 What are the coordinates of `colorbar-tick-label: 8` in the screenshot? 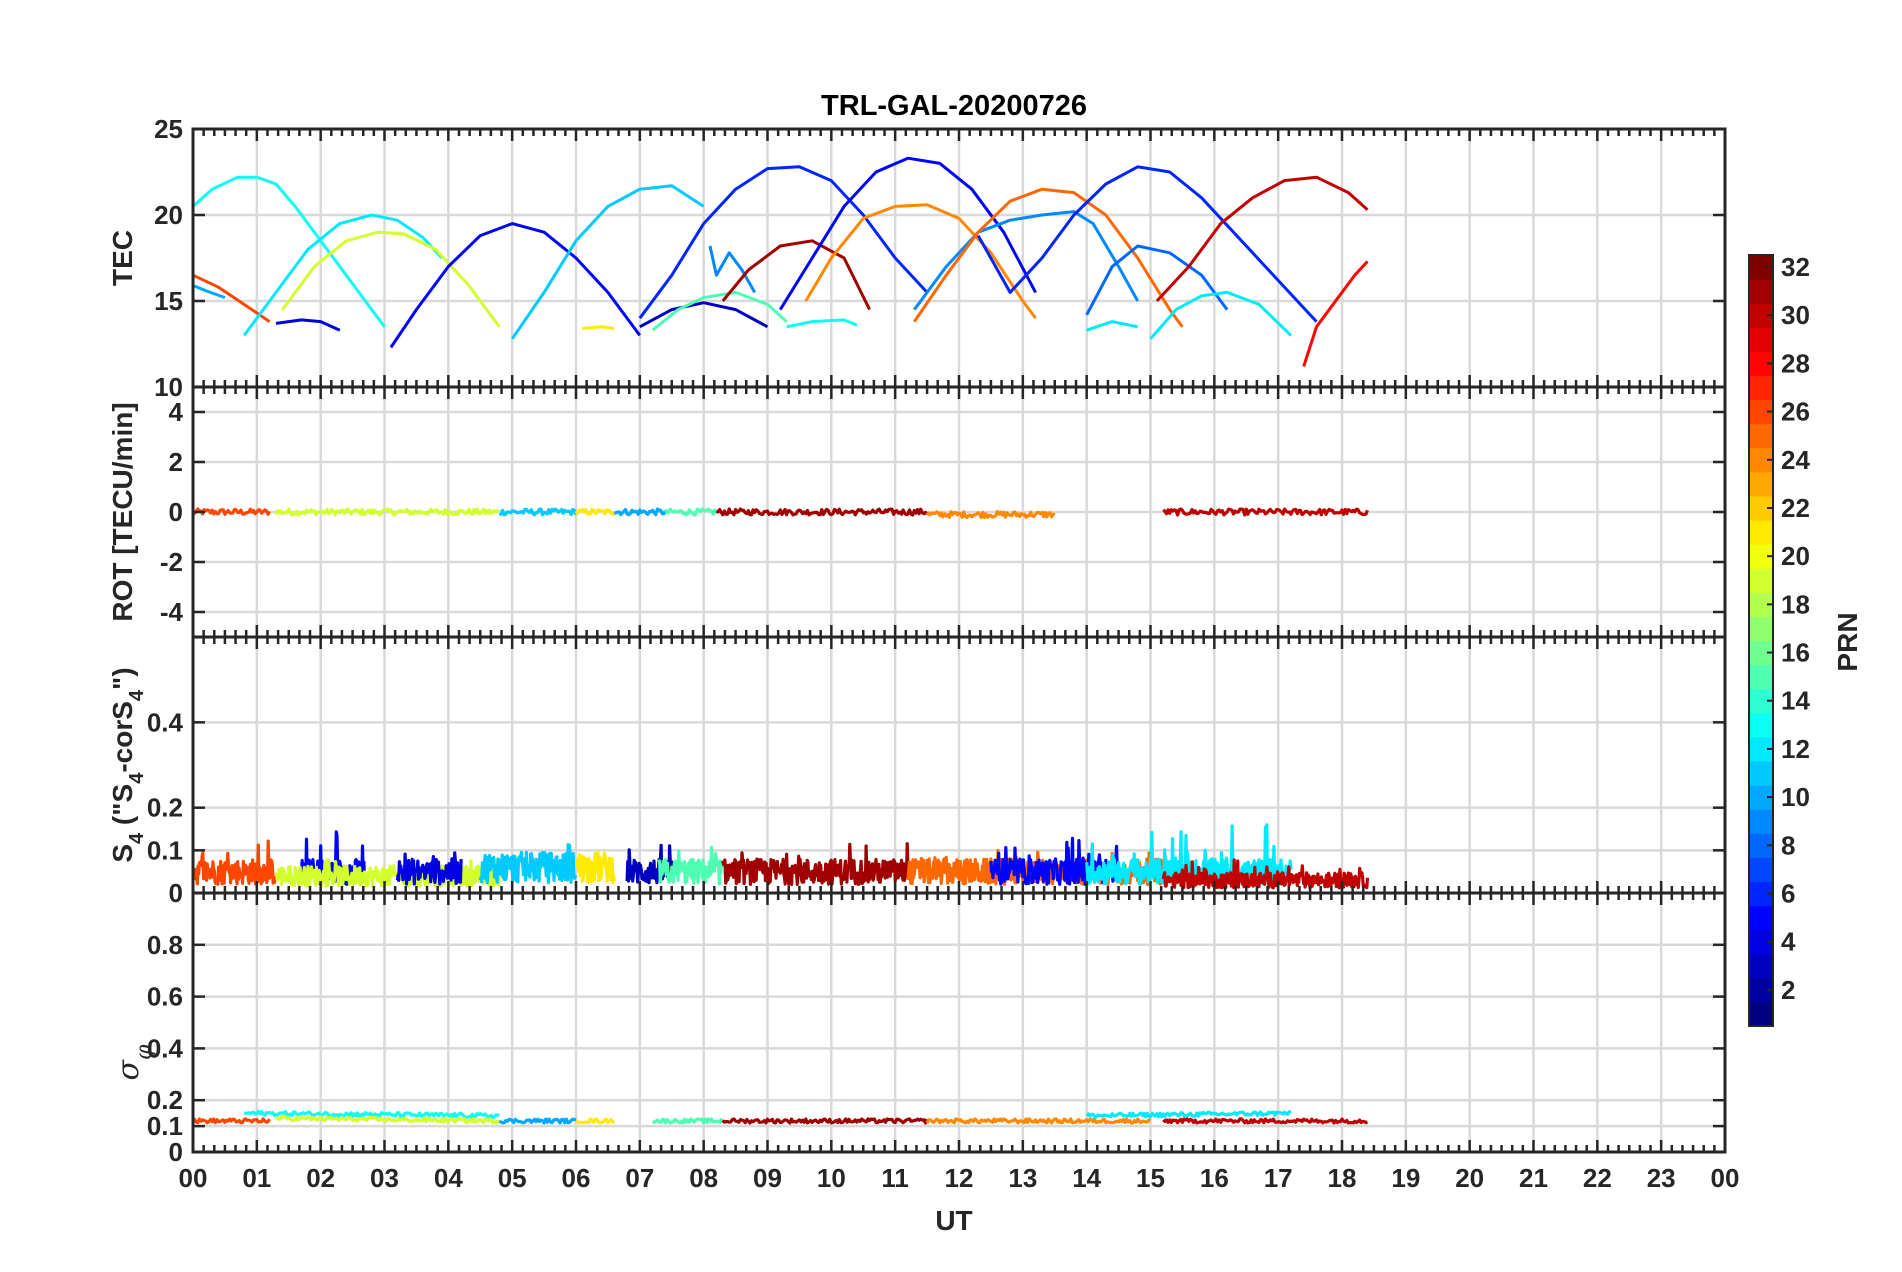 It's located at (1788, 845).